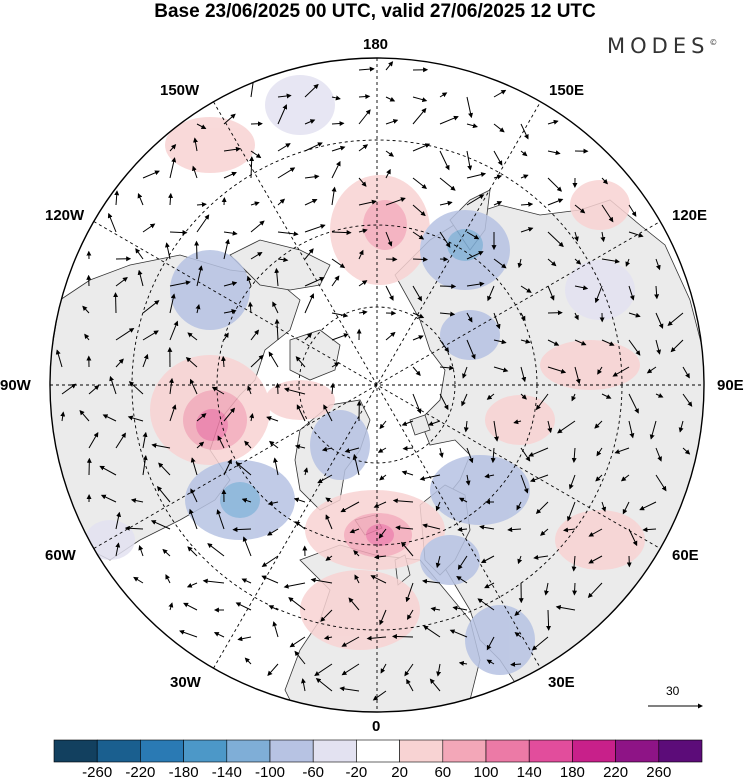 This screenshot has width=750, height=783. I want to click on colorbar-tick-label: -100, so click(270, 772).